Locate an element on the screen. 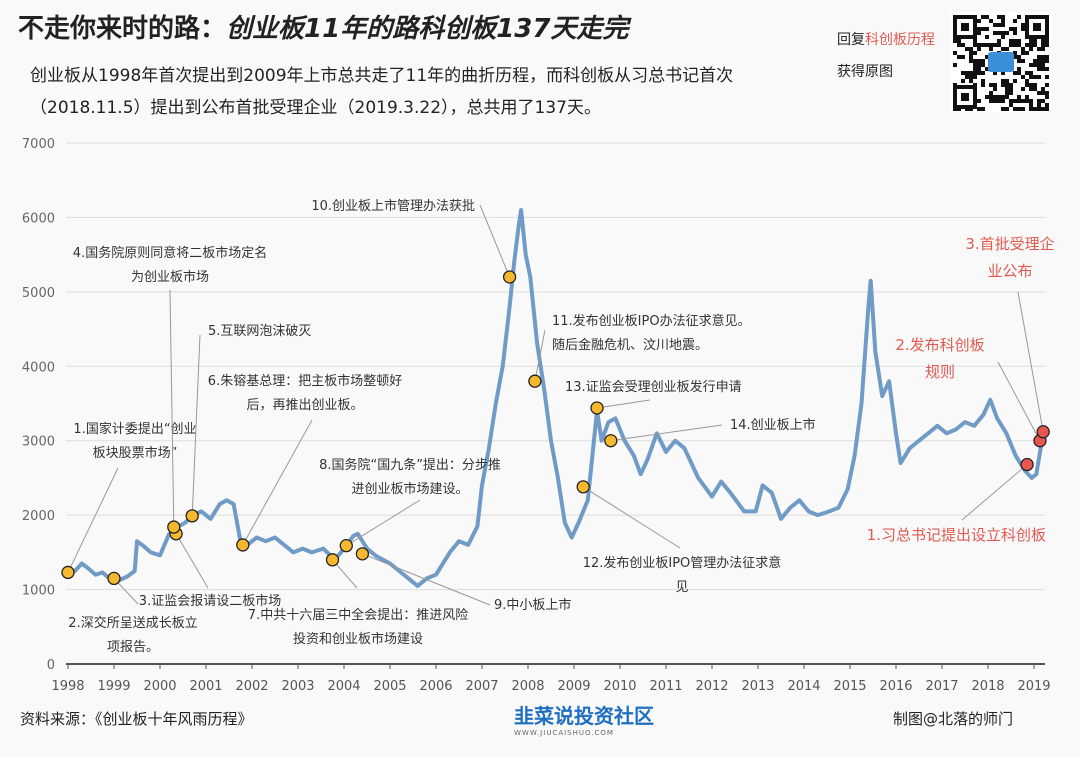 Image resolution: width=1080 pixels, height=757 pixels. event-label: 4.国务院原则同意将二板市场定名 is located at coordinates (170, 253).